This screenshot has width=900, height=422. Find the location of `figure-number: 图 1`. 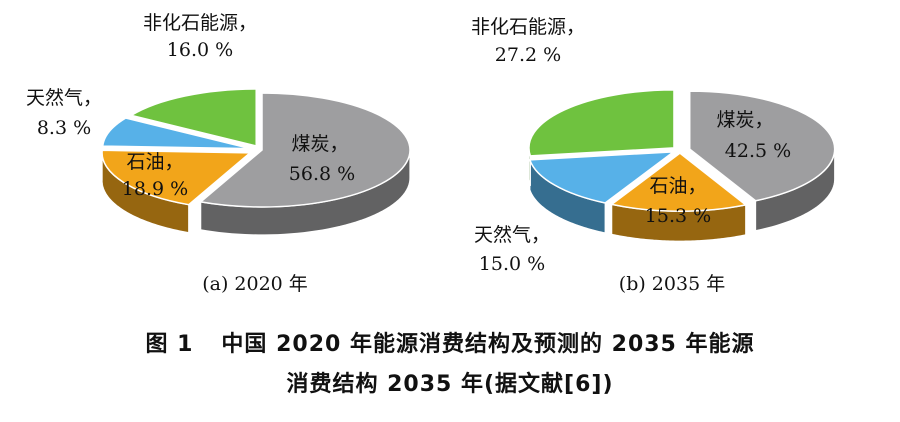

figure-number: 图 1 is located at coordinates (169, 344).